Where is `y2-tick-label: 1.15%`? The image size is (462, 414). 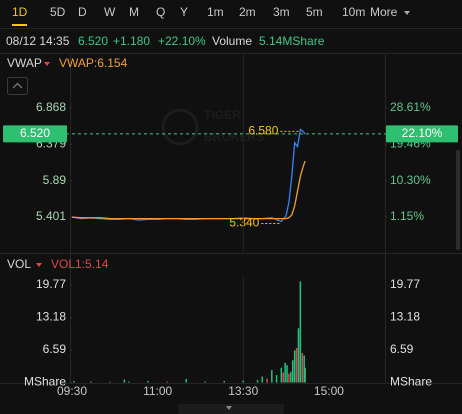 y2-tick-label: 1.15% is located at coordinates (407, 216).